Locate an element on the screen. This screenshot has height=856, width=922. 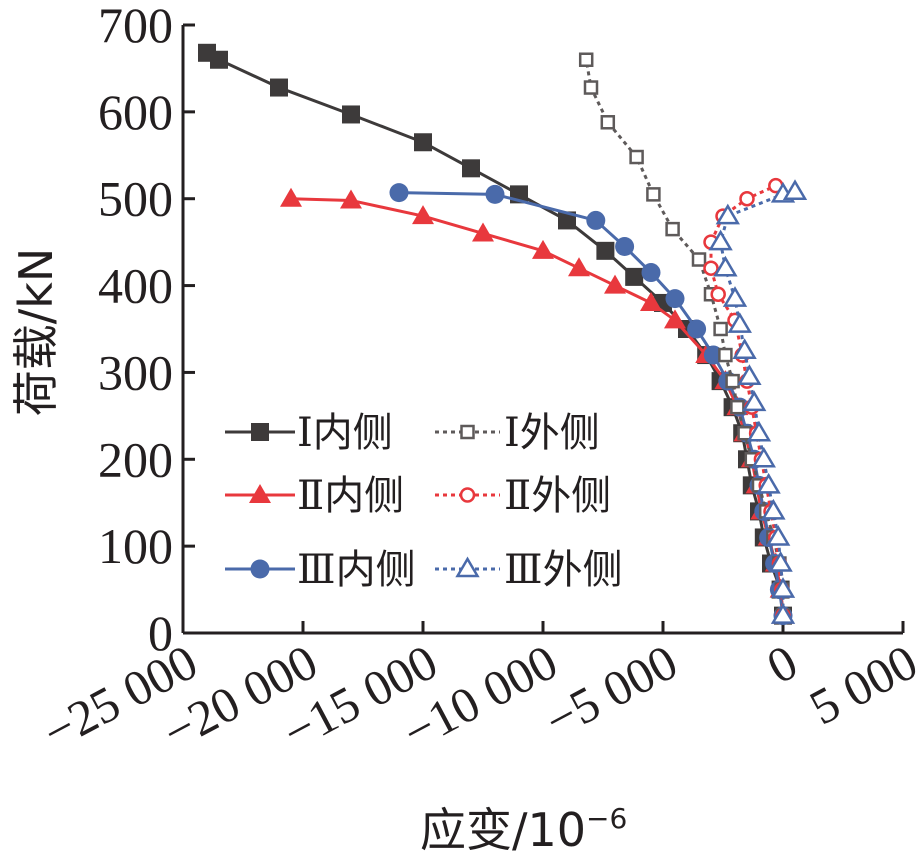
legend-item-5: Ⅲ内侧 is located at coordinates (320, 570).